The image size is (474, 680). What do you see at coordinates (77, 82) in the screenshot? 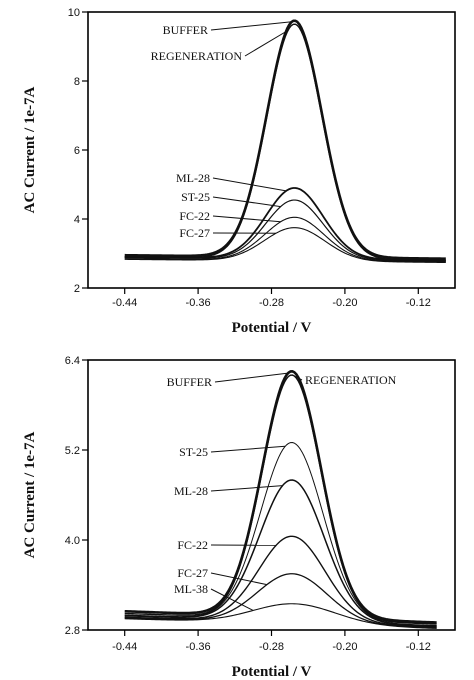
I see `y-tick-label: 8` at bounding box center [77, 82].